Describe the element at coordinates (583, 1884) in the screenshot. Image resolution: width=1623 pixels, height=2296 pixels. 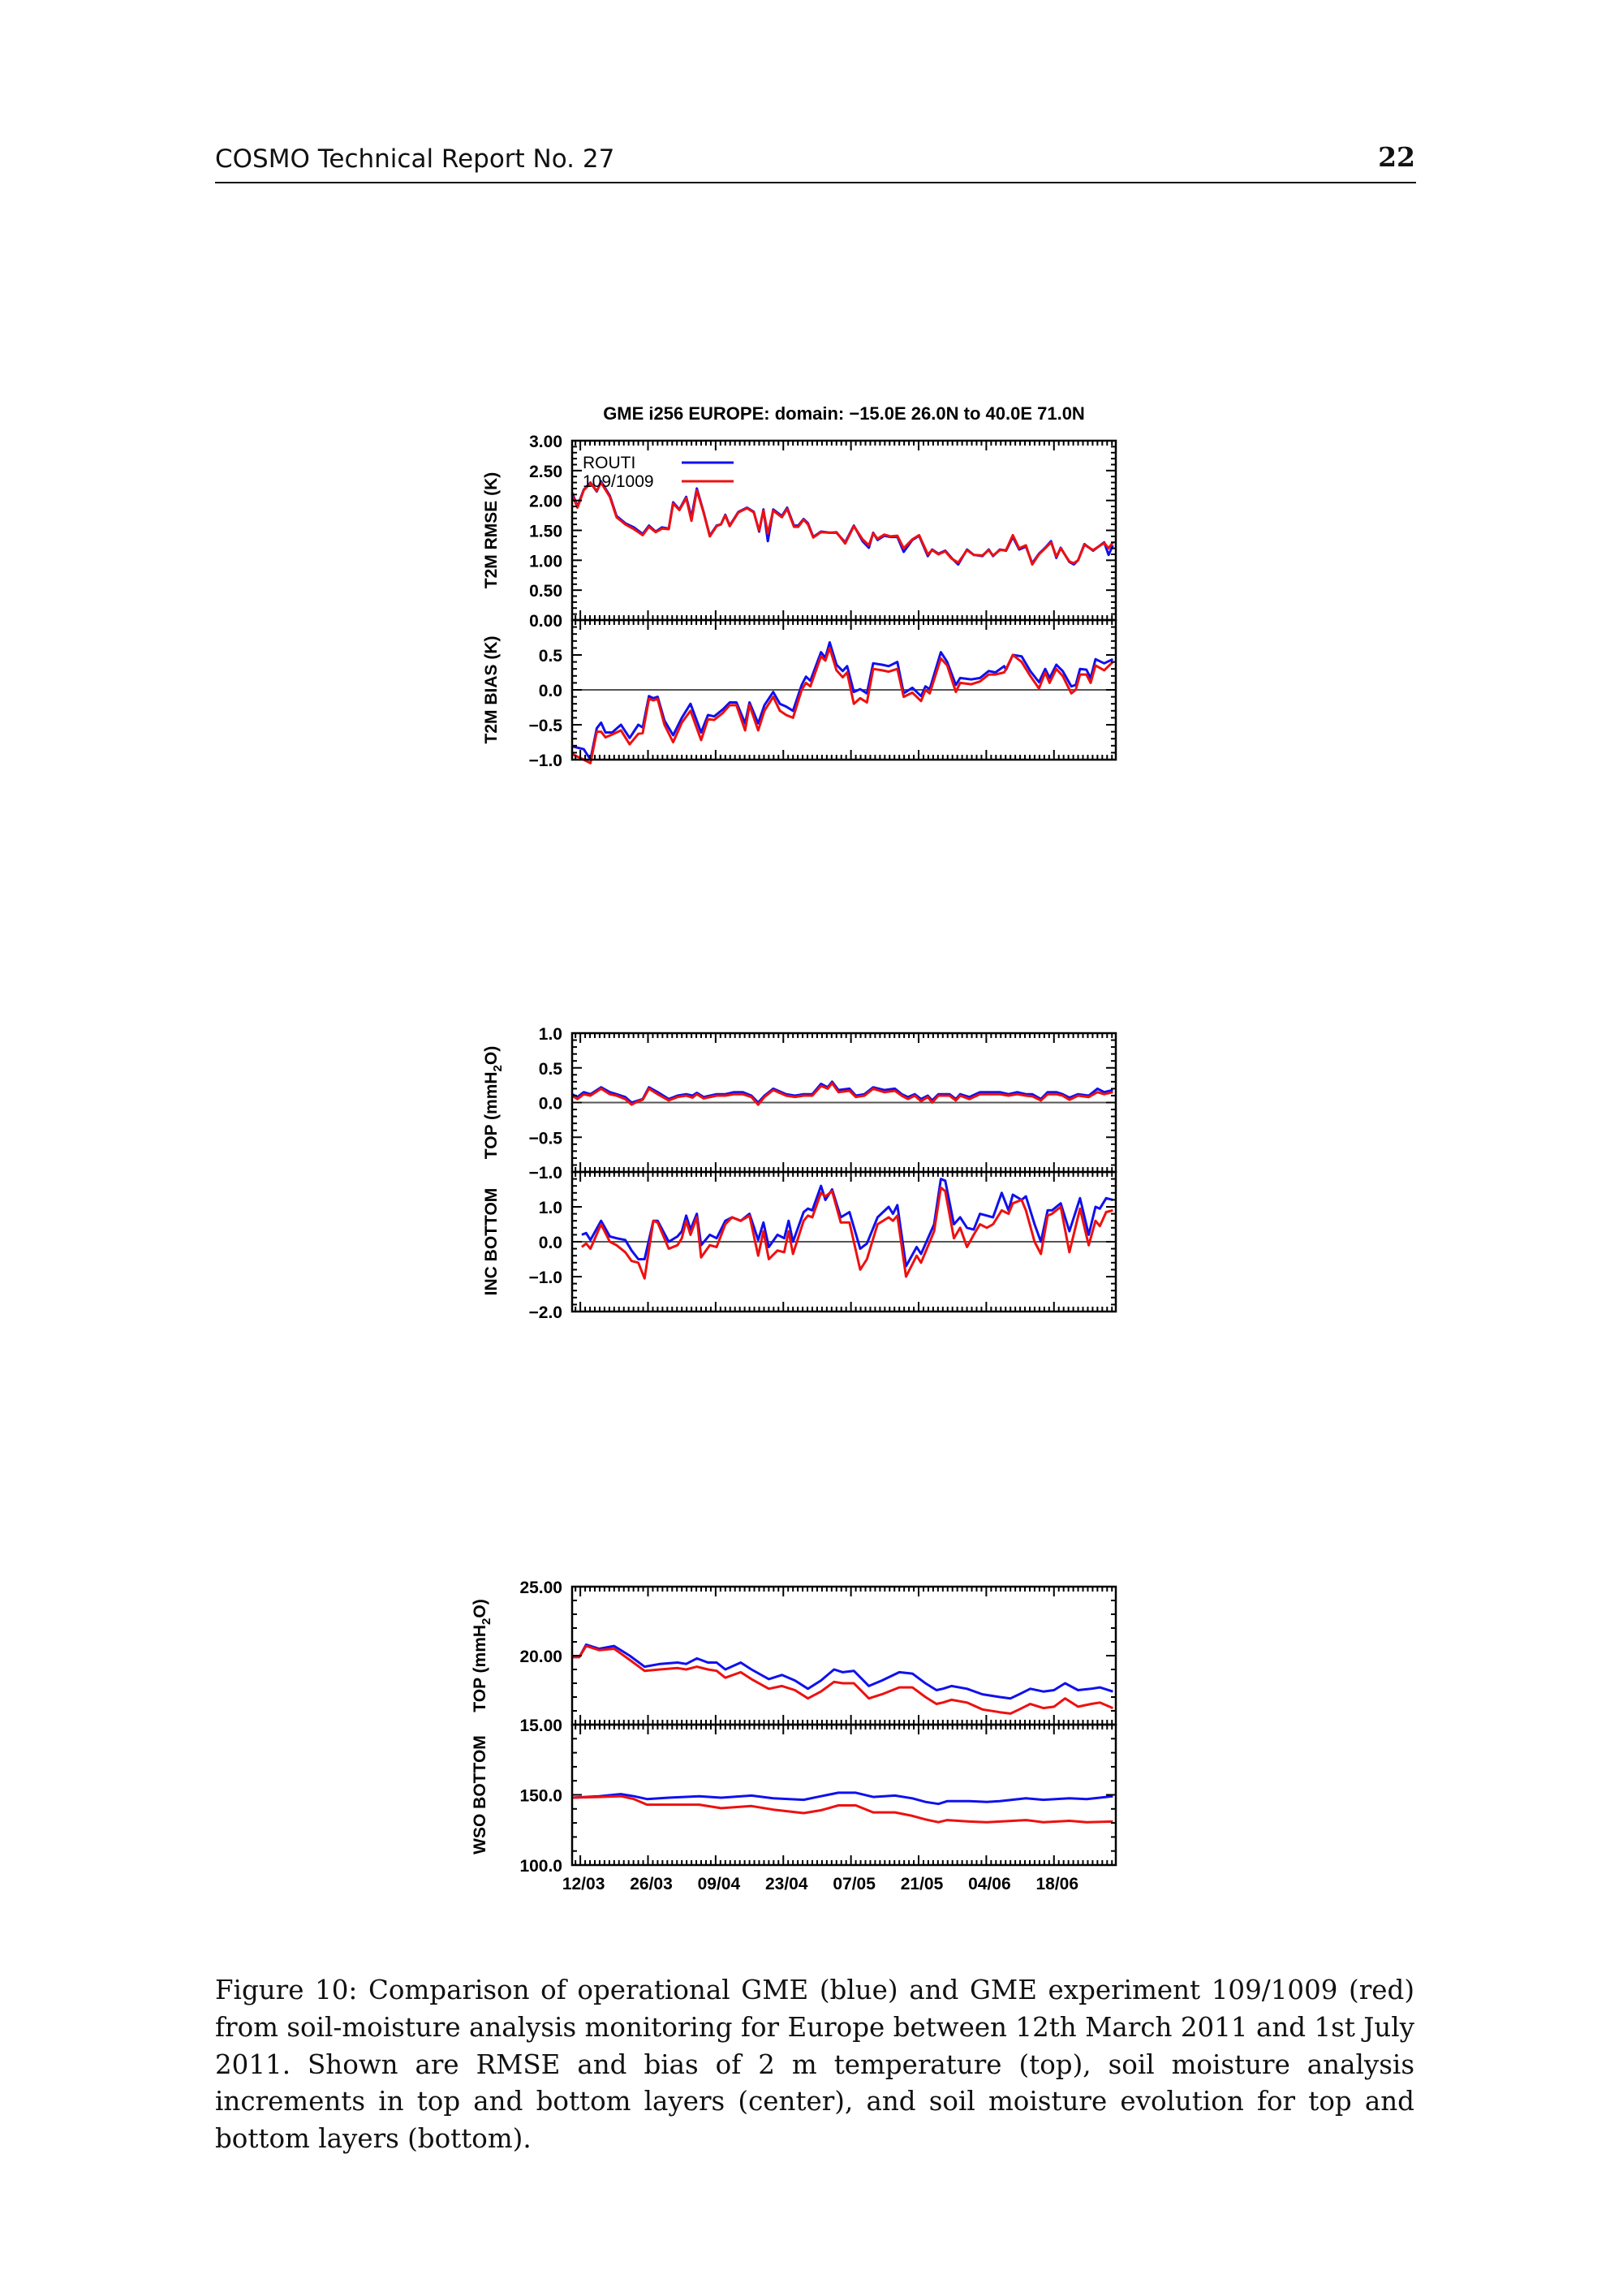
I see `x-tick-label: 12/03` at that location.